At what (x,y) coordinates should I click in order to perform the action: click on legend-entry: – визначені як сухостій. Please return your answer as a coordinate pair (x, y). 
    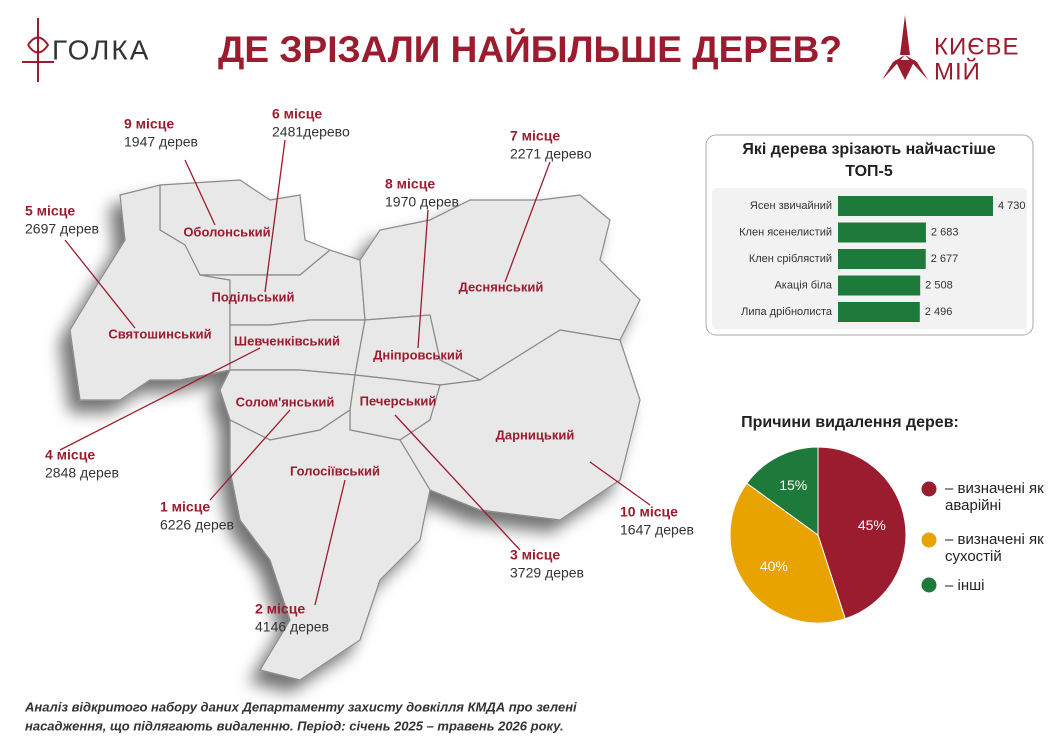
    Looking at the image, I should click on (994, 548).